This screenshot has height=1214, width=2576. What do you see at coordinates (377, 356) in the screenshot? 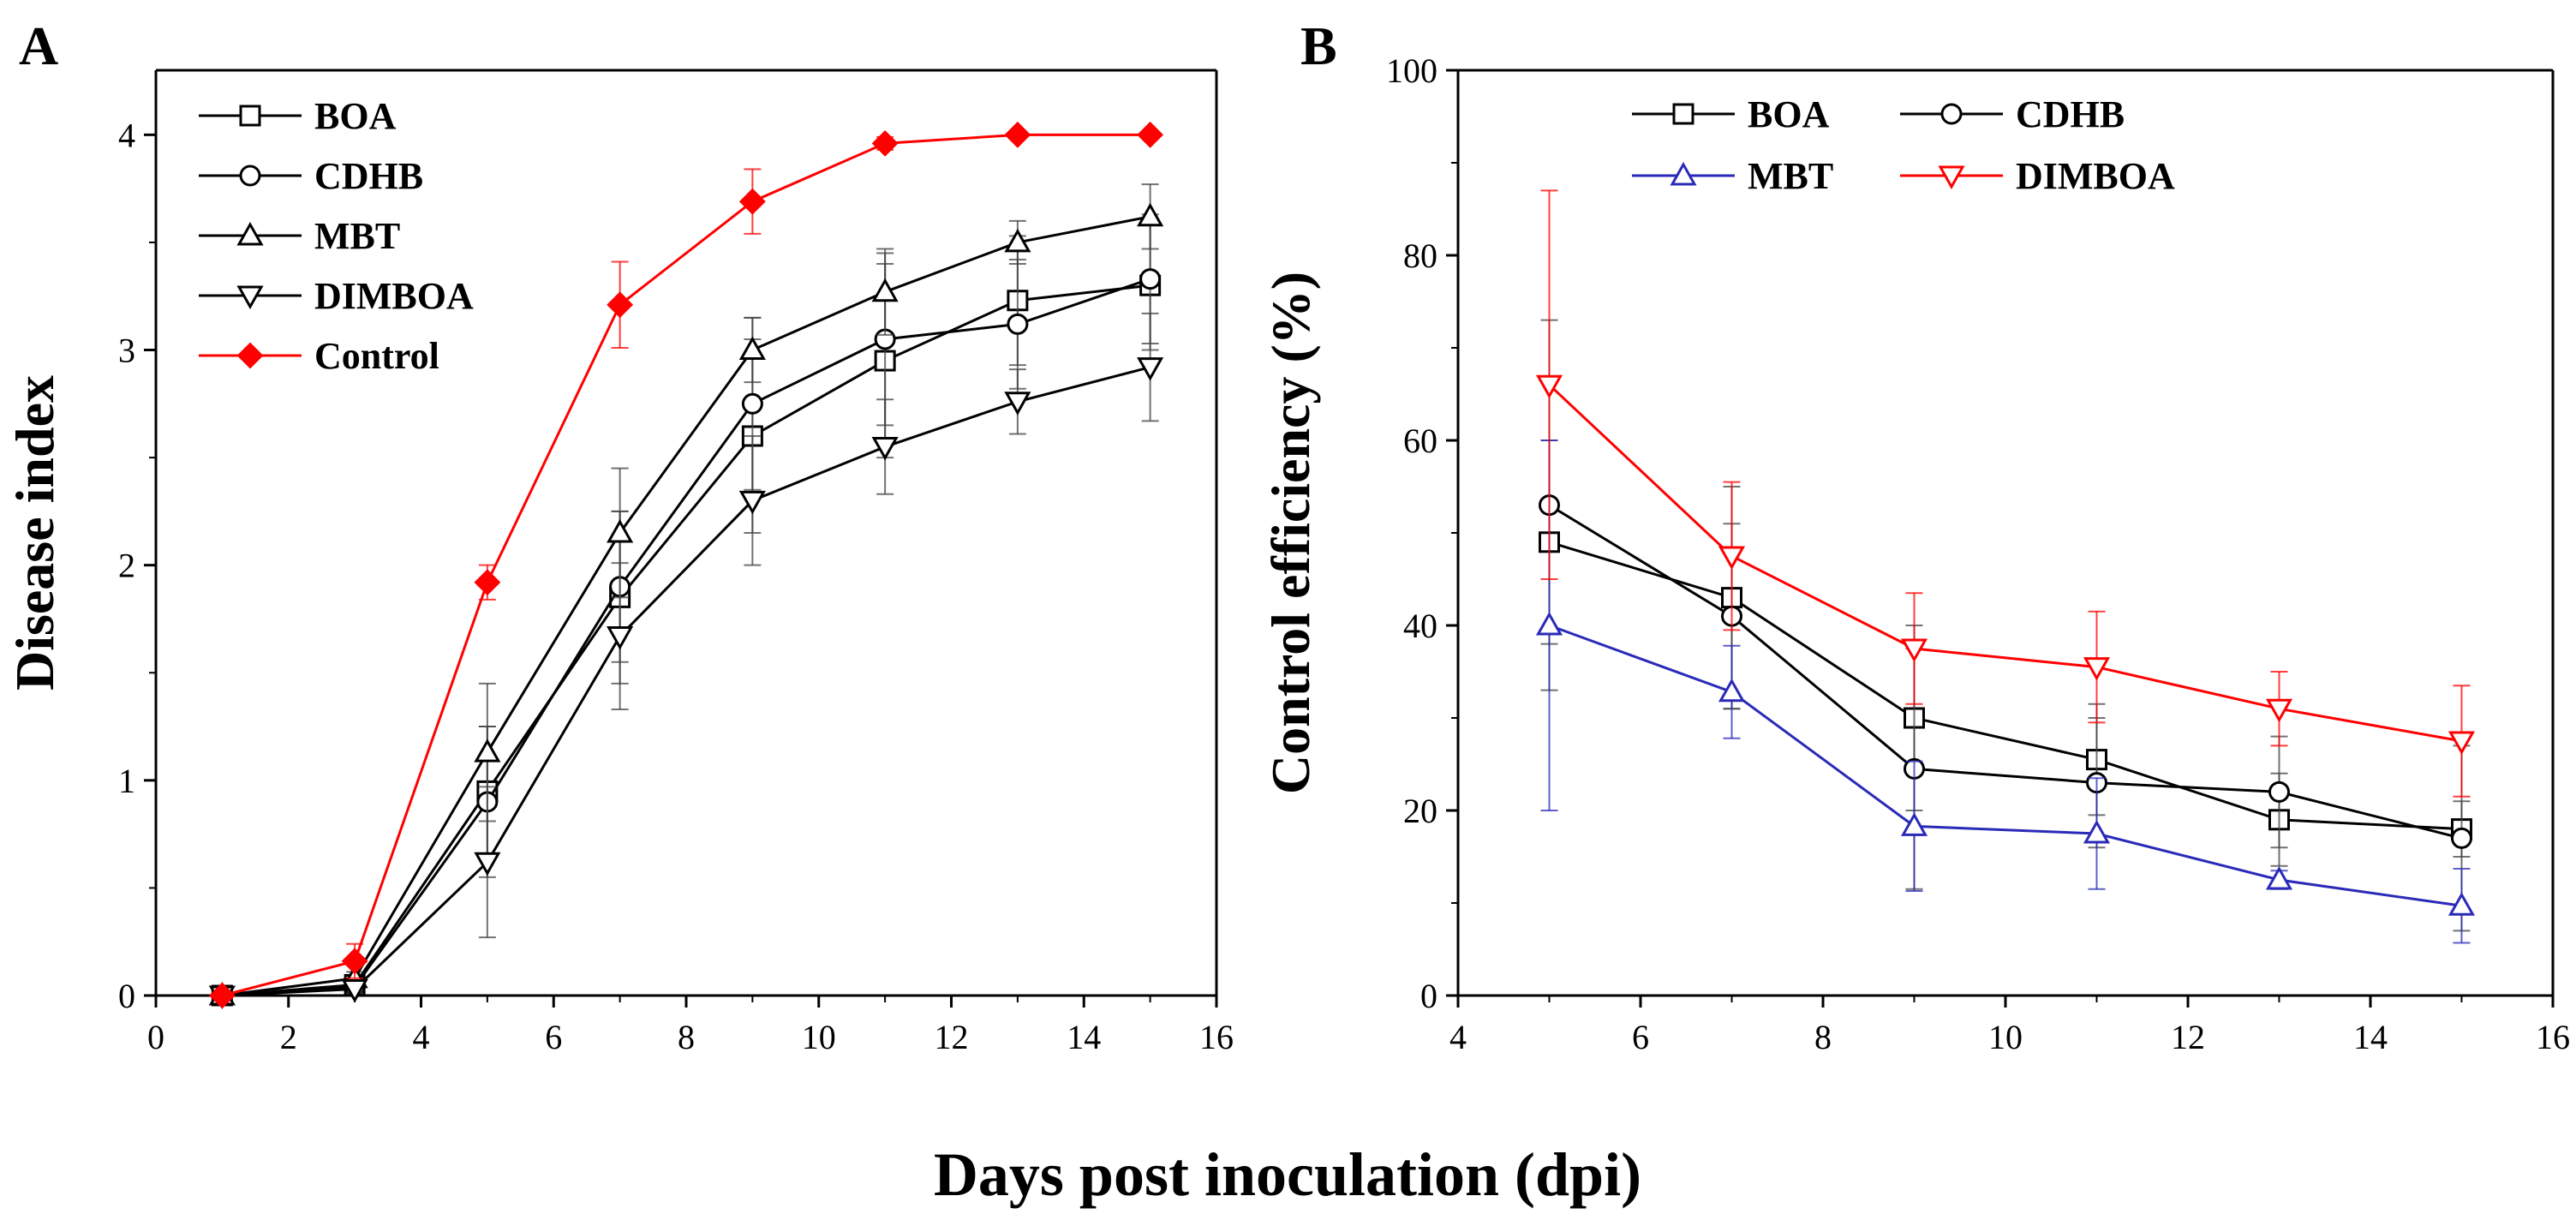
I see `panel-a-legend-label: Control` at bounding box center [377, 356].